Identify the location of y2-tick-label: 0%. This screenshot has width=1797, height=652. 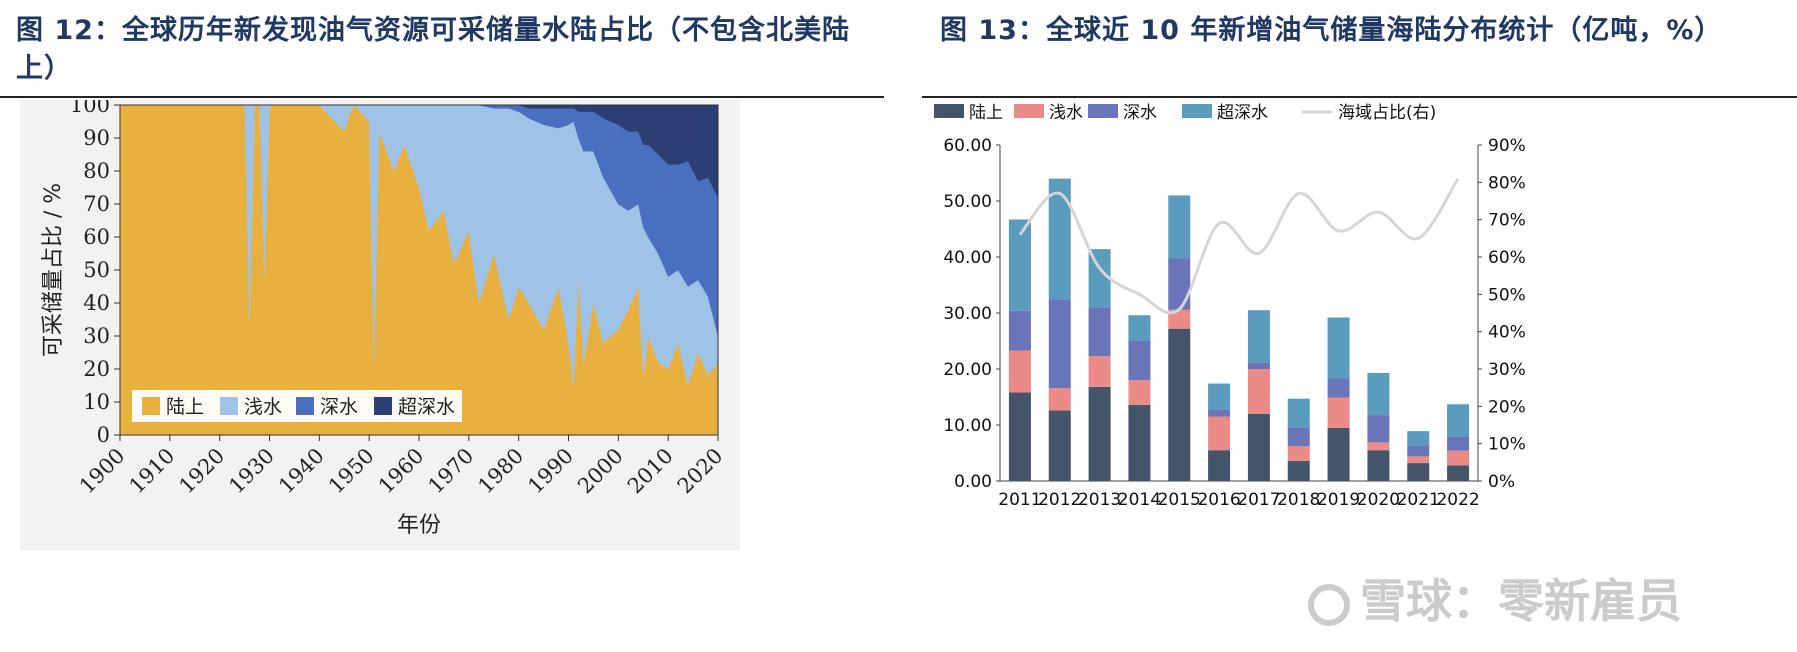
(1501, 482).